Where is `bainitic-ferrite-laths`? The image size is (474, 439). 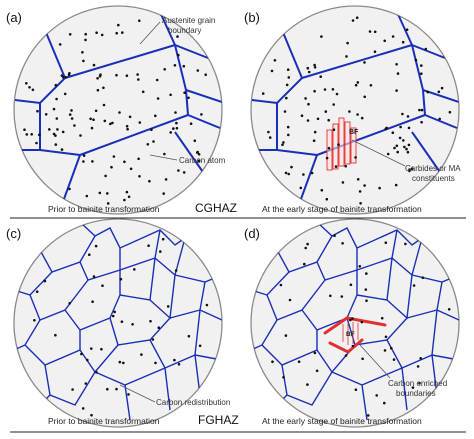
bainitic-ferrite-laths is located at coordinates (341, 144).